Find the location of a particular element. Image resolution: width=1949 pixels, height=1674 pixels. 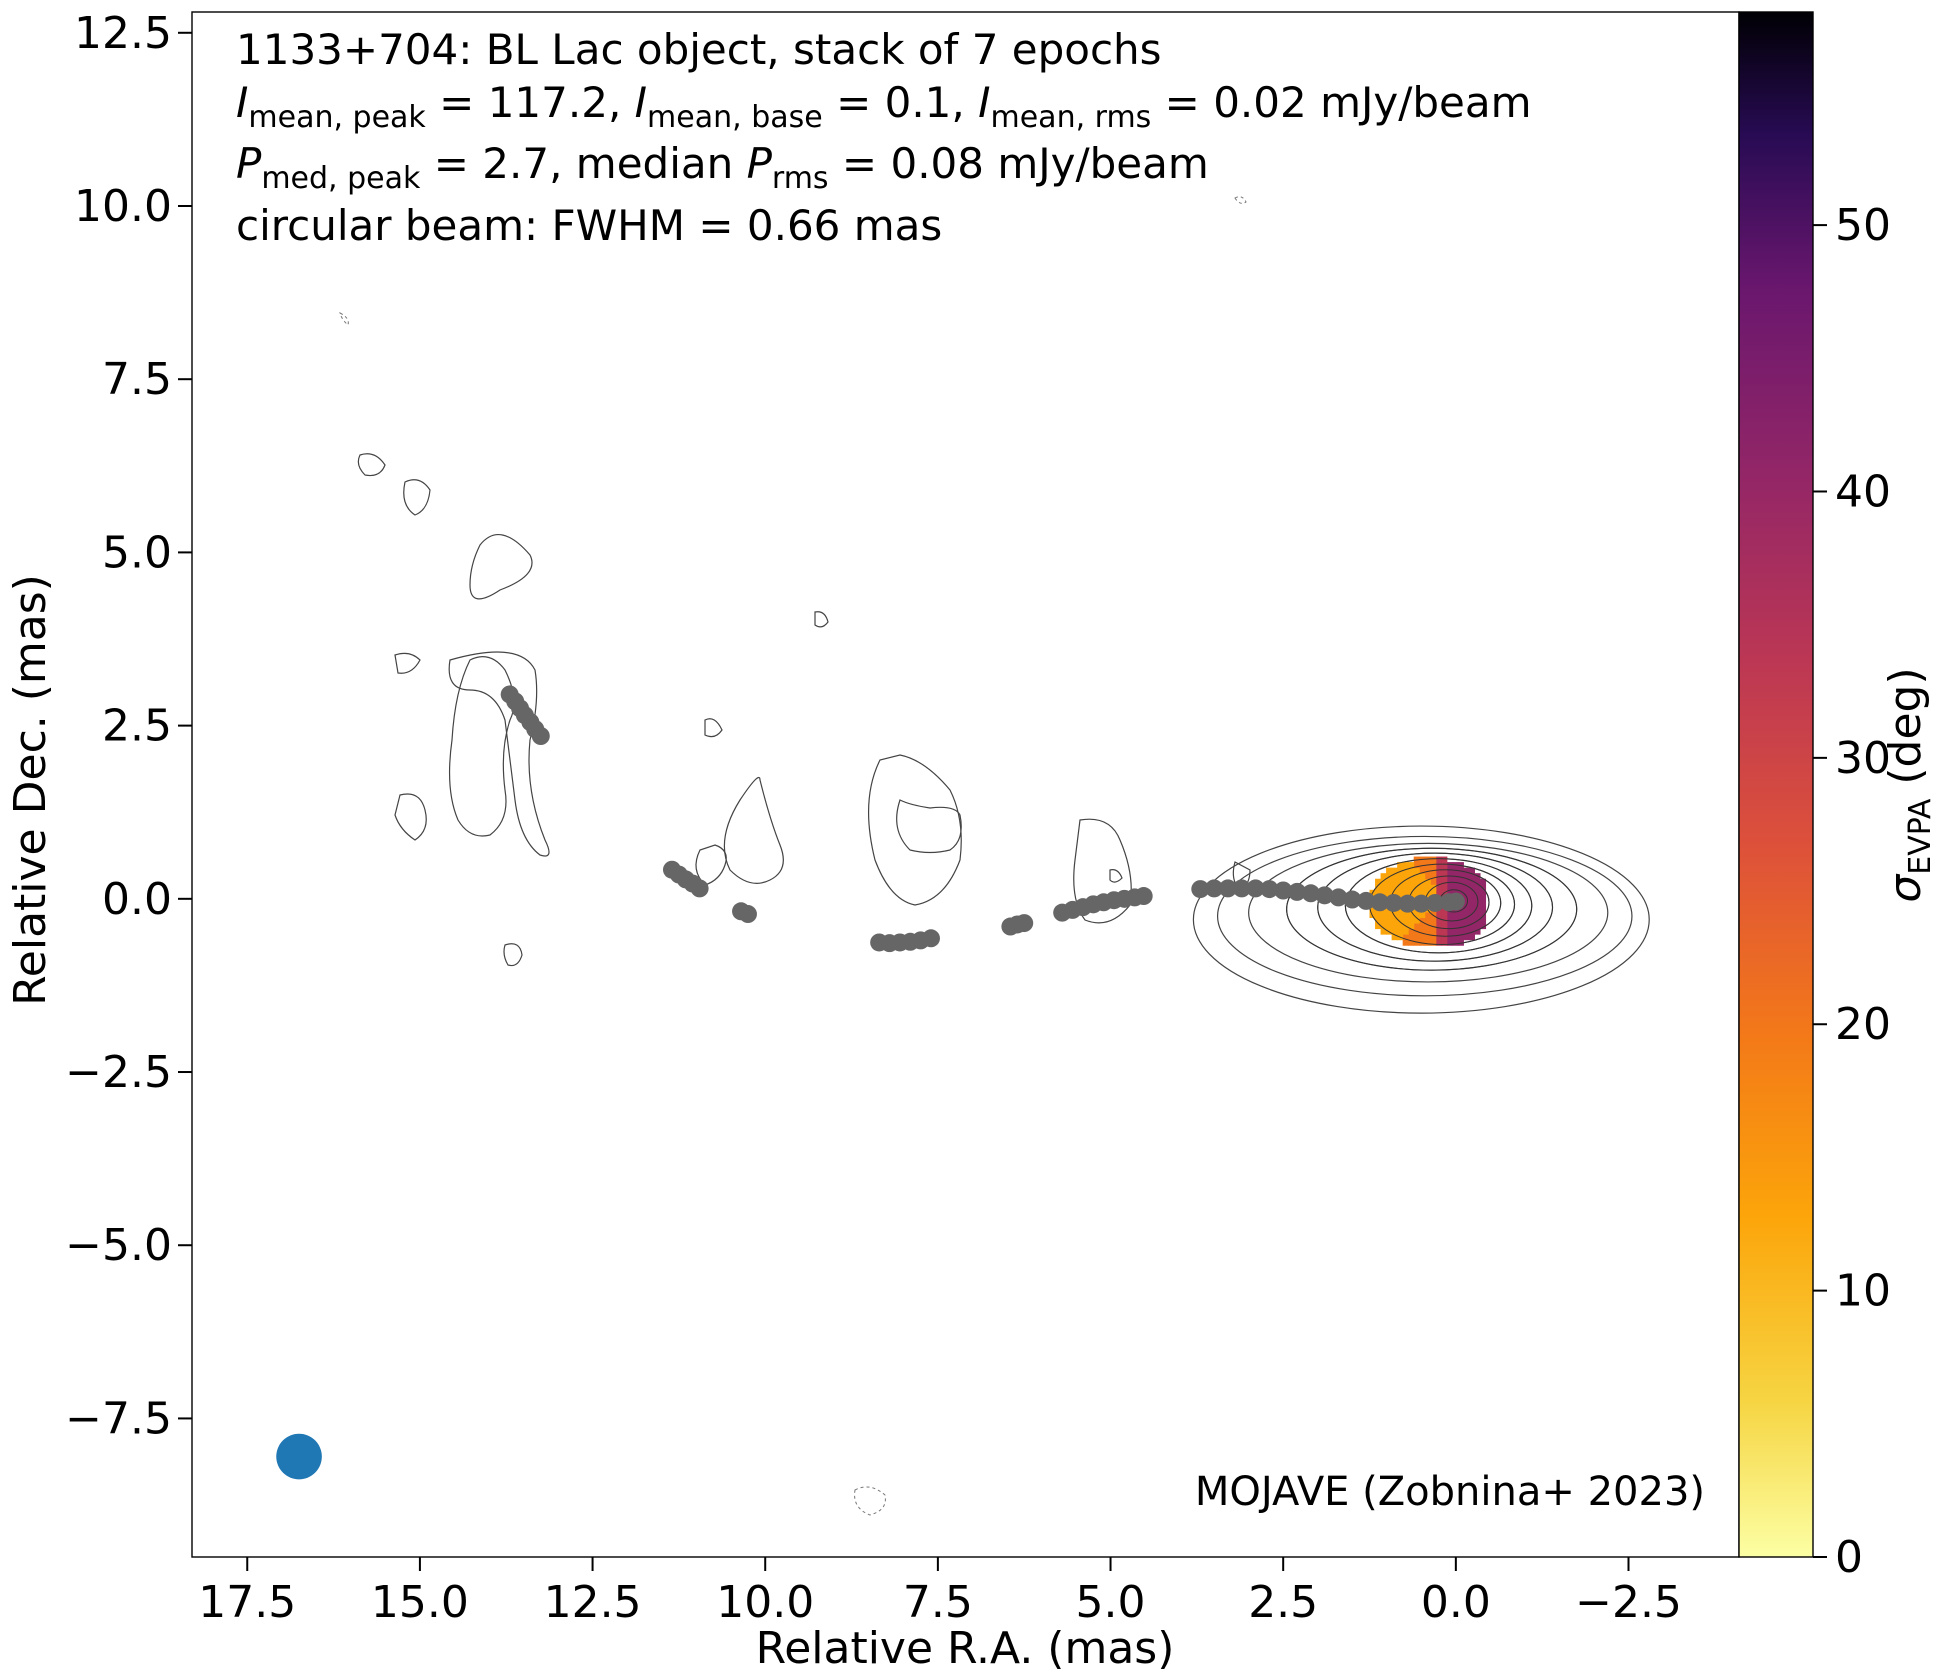

colorbar-title-unit: (deg) is located at coordinates (1905, 732).